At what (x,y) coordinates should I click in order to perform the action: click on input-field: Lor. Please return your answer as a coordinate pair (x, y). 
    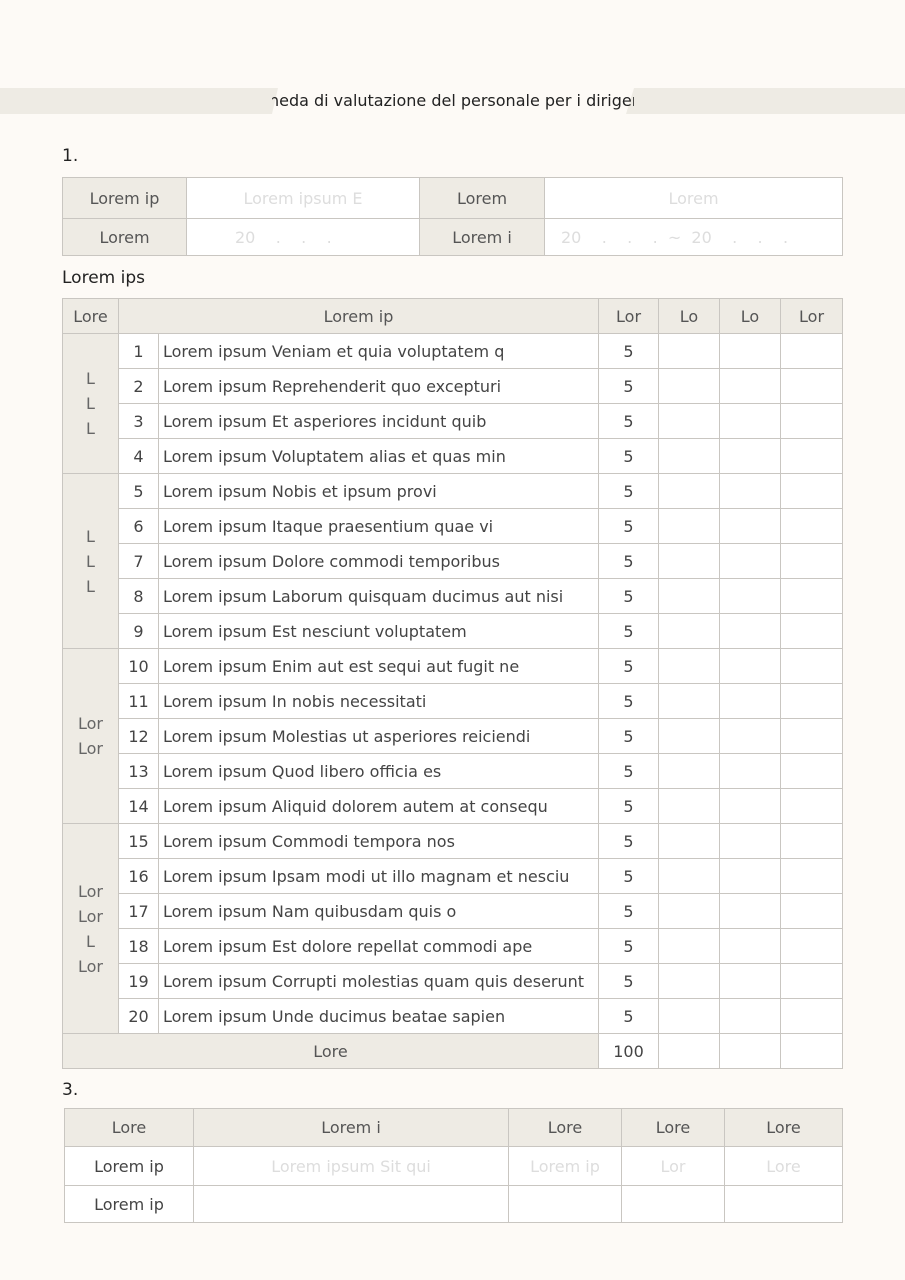
    Looking at the image, I should click on (673, 1166).